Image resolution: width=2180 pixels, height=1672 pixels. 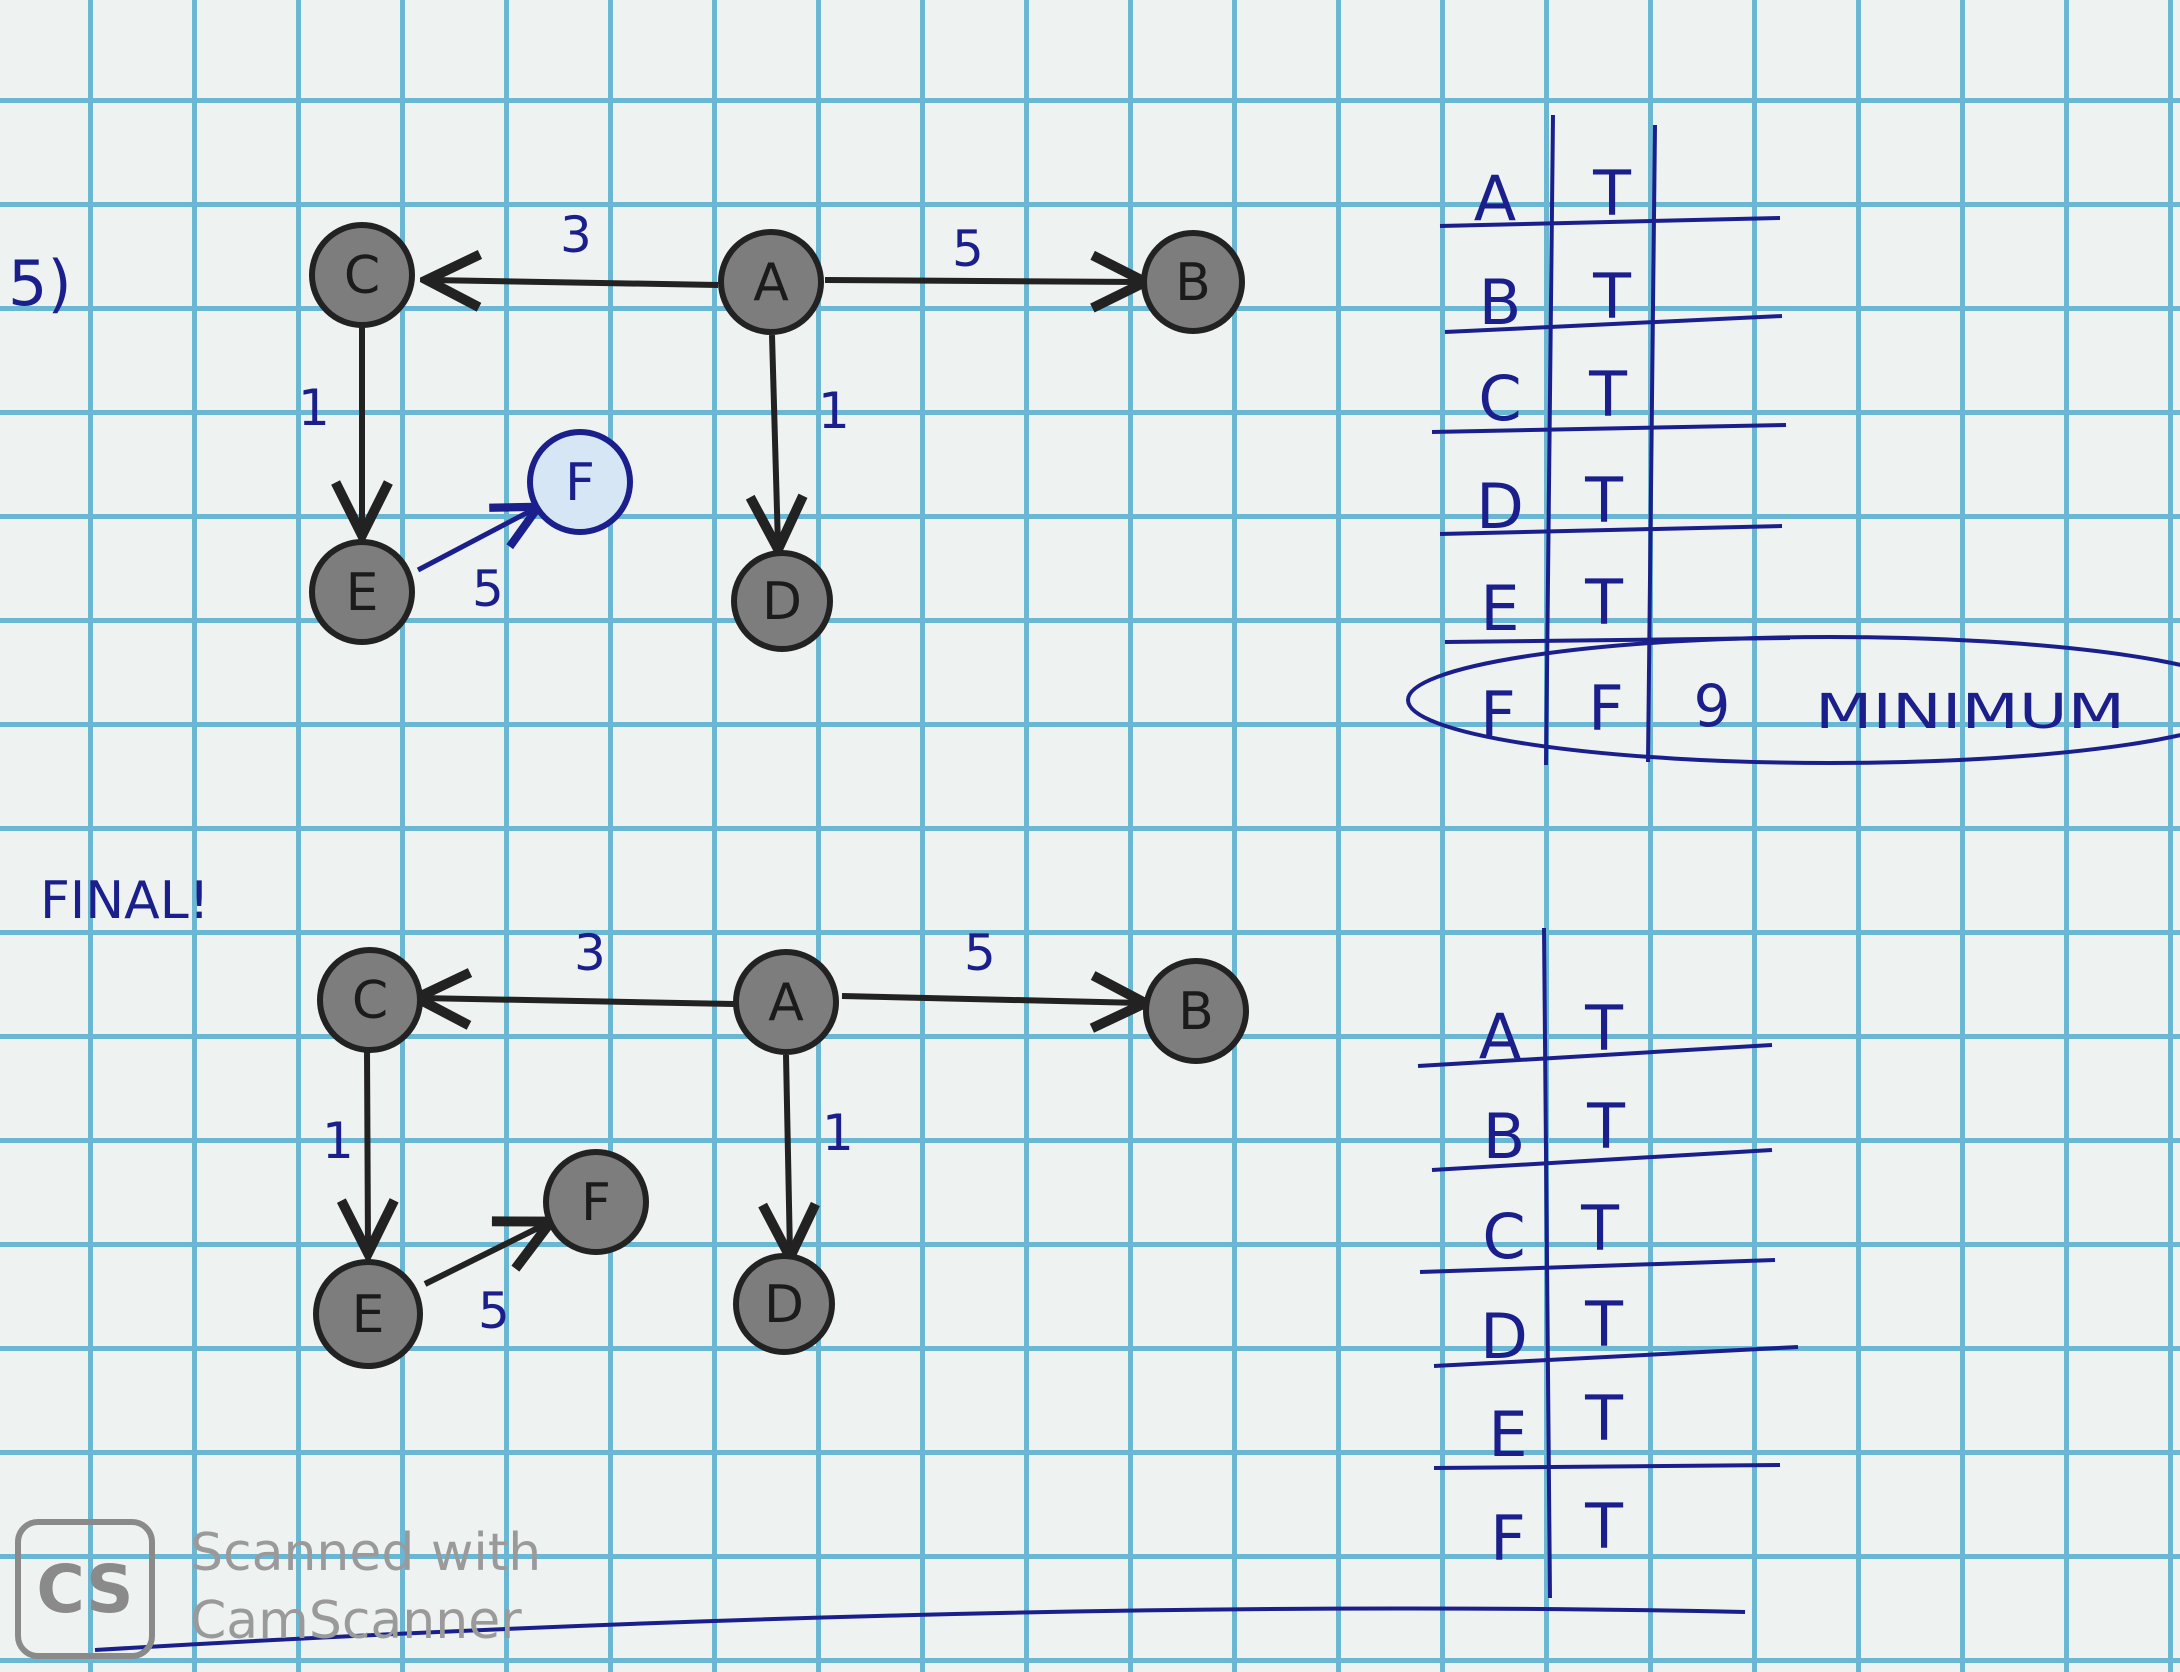 What do you see at coordinates (1504, 1336) in the screenshot?
I see `table2-row-d-node: D` at bounding box center [1504, 1336].